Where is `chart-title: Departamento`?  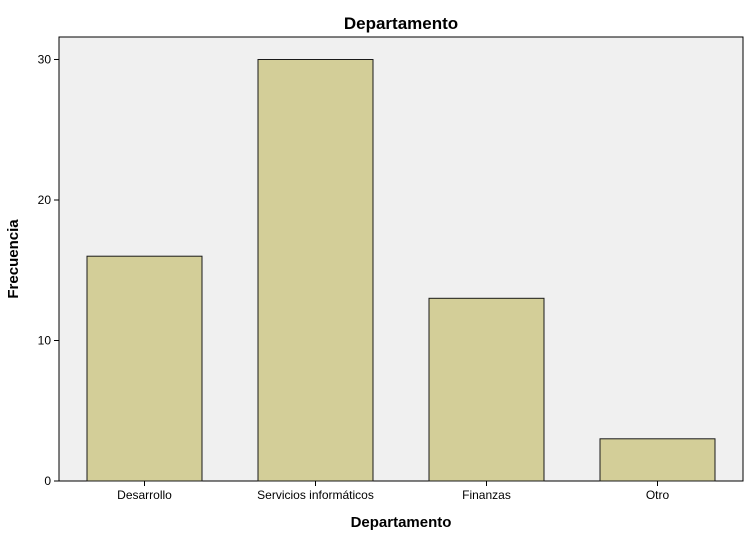 chart-title: Departamento is located at coordinates (401, 23).